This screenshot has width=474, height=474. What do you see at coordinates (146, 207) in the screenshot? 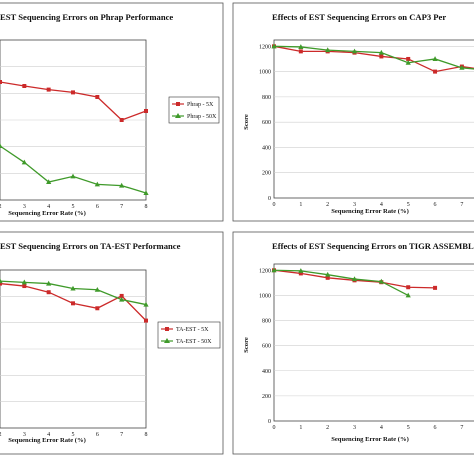
I see `x-tick-label: 8` at bounding box center [146, 207].